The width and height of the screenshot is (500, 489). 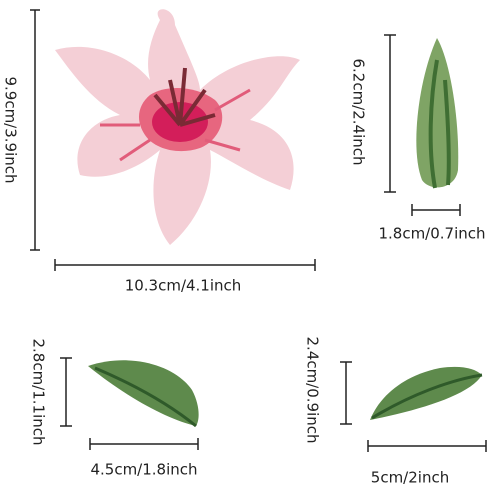 What do you see at coordinates (431, 234) in the screenshot?
I see `width-label: 1.8cm/0.7inch` at bounding box center [431, 234].